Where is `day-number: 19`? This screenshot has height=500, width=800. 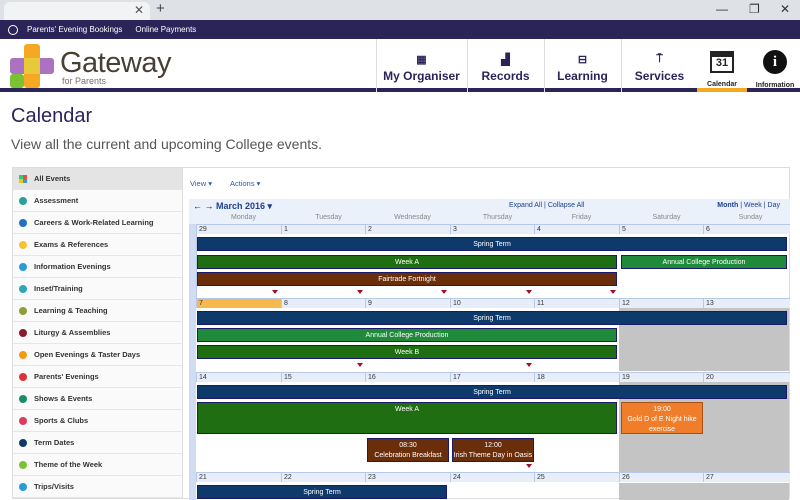
day-number: 19 is located at coordinates (661, 377).